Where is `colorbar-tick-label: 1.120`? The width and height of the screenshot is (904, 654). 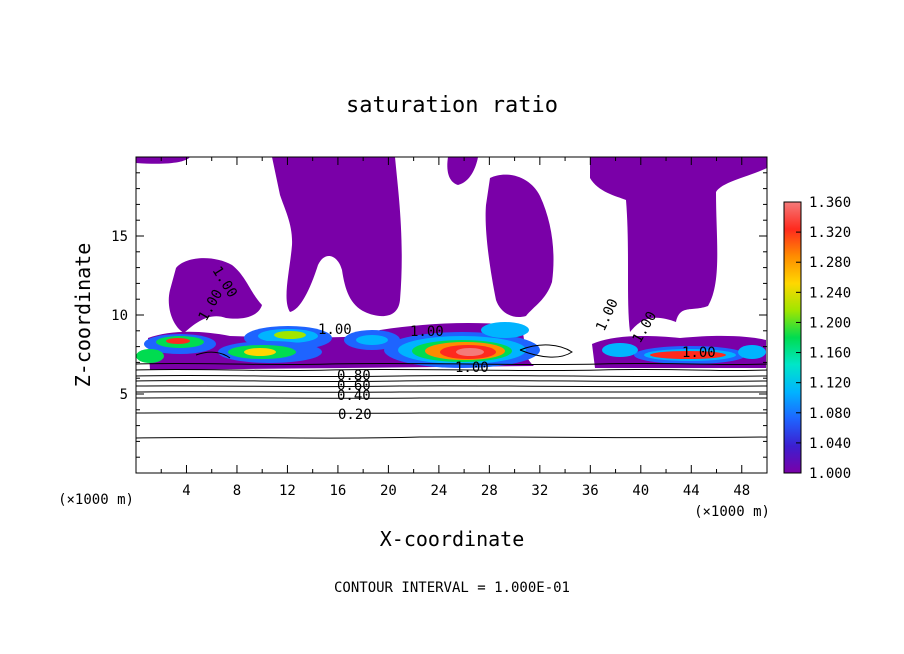
colorbar-tick-label: 1.120 is located at coordinates (830, 384).